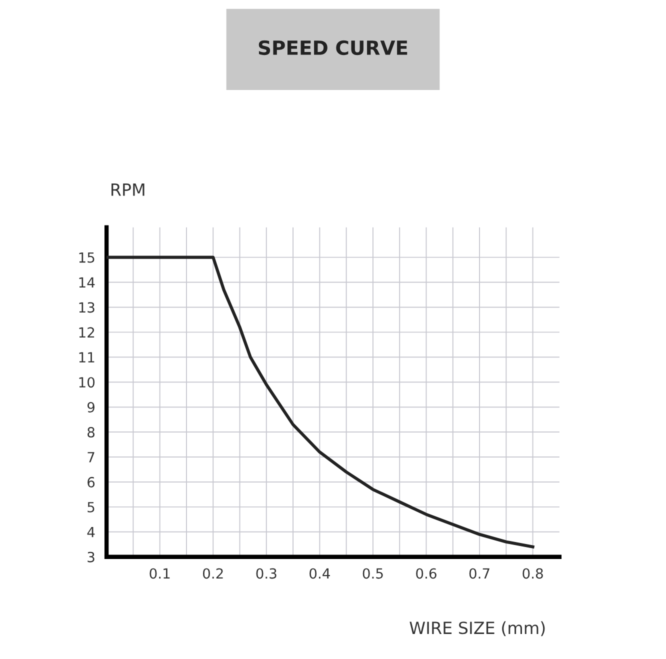  I want to click on x-axis-title: WIRE SIZE (mm), so click(477, 628).